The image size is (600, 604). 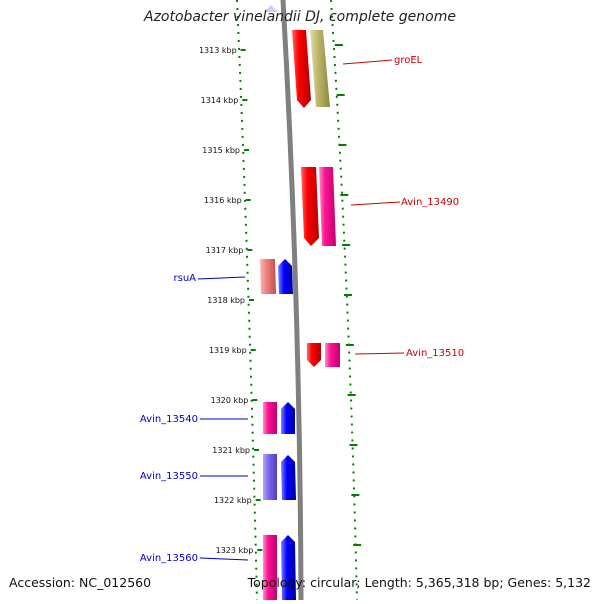 What do you see at coordinates (221, 150) in the screenshot?
I see `tick-label: 1315 kbp` at bounding box center [221, 150].